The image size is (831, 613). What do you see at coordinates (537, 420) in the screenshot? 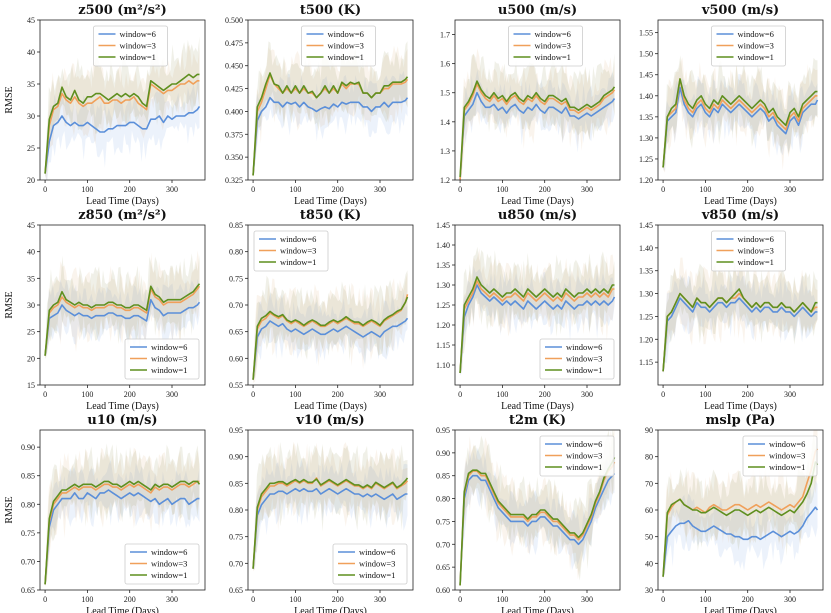
I see `subplot-title: t2m (K)` at bounding box center [537, 420].